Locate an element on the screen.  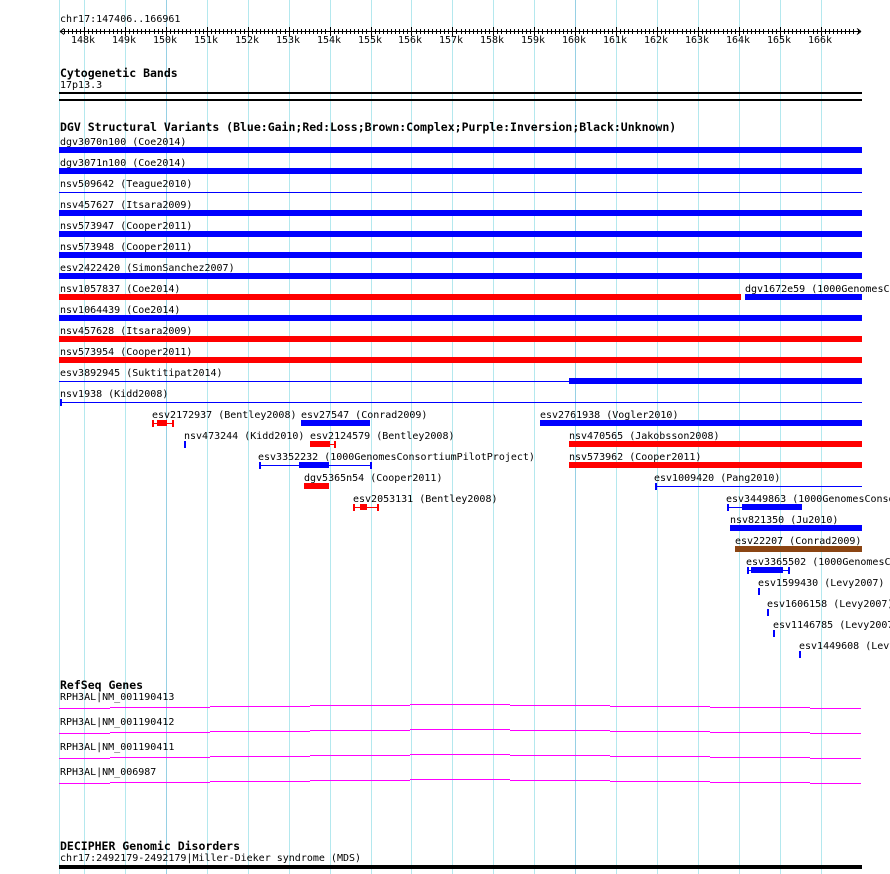
dgv-feature-label: esv27547 (Conrad2009) is located at coordinates (364, 415).